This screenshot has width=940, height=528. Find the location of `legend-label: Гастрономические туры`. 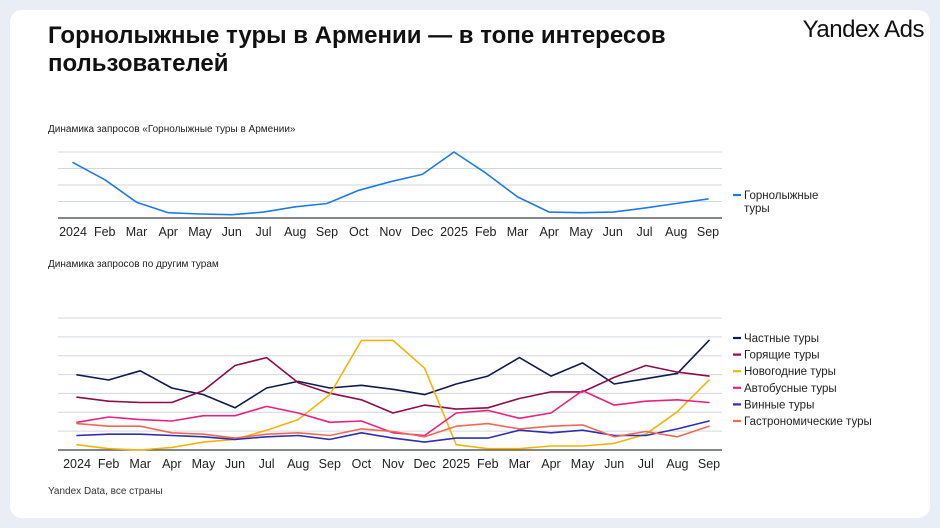

legend-label: Гастрономические туры is located at coordinates (808, 422).